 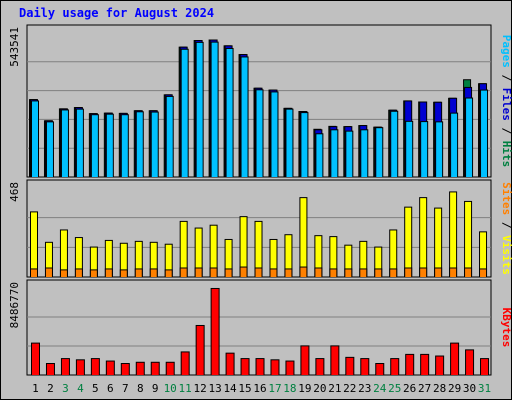 What do you see at coordinates (155, 388) in the screenshot?
I see `day-label-9: 9` at bounding box center [155, 388].